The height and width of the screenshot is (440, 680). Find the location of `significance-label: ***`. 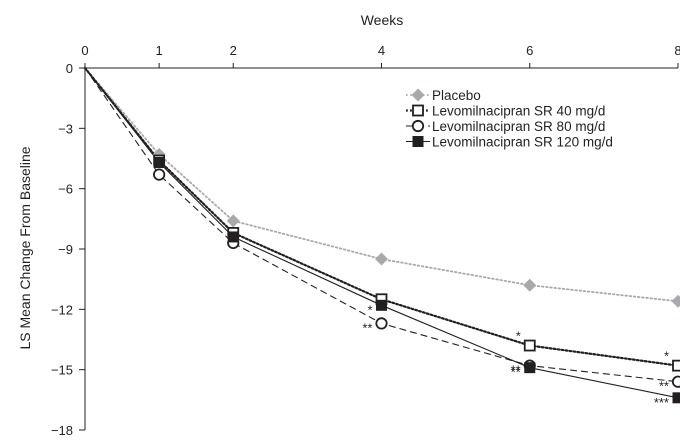

significance-label: *** is located at coordinates (661, 402).